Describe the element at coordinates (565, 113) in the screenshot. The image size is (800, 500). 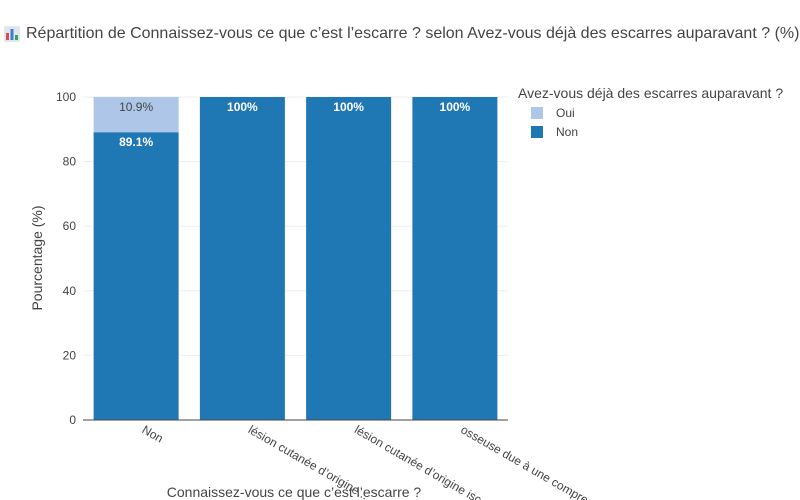
I see `legend-entry: Oui` at that location.